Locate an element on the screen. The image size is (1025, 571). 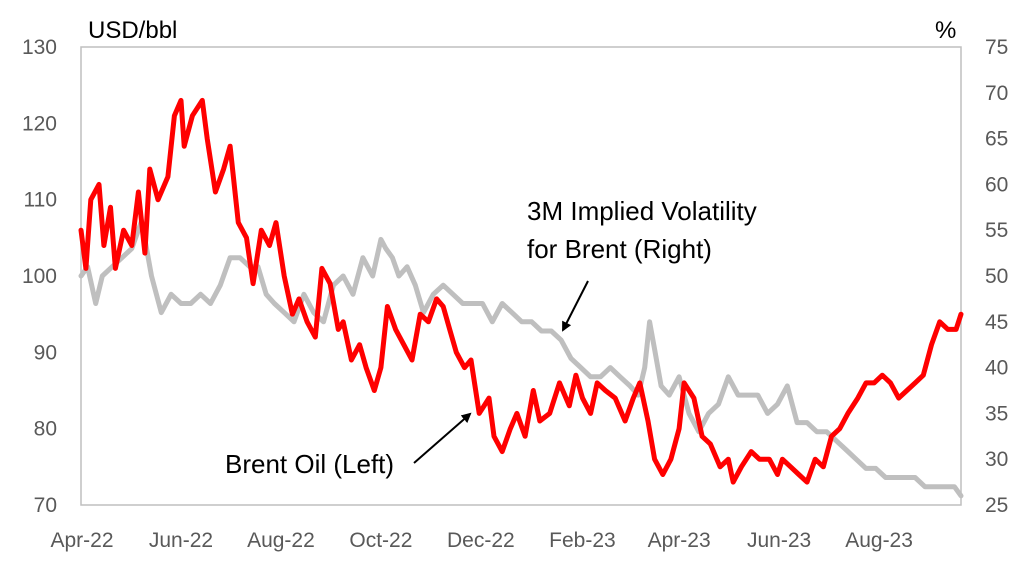
right-tick-label: 55 is located at coordinates (996, 230).